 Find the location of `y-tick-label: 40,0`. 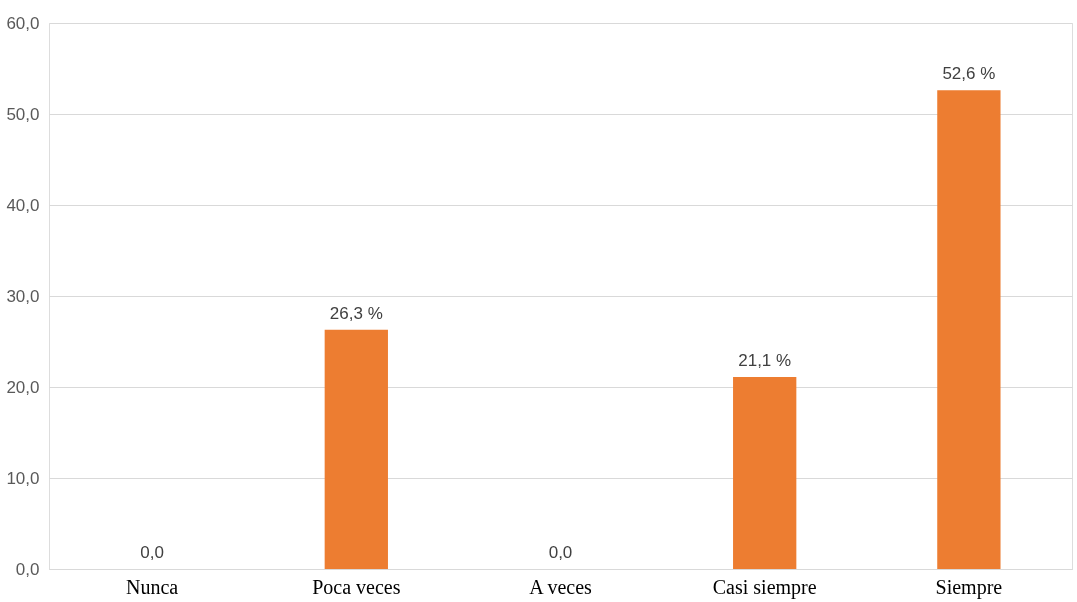

y-tick-label: 40,0 is located at coordinates (23, 205).